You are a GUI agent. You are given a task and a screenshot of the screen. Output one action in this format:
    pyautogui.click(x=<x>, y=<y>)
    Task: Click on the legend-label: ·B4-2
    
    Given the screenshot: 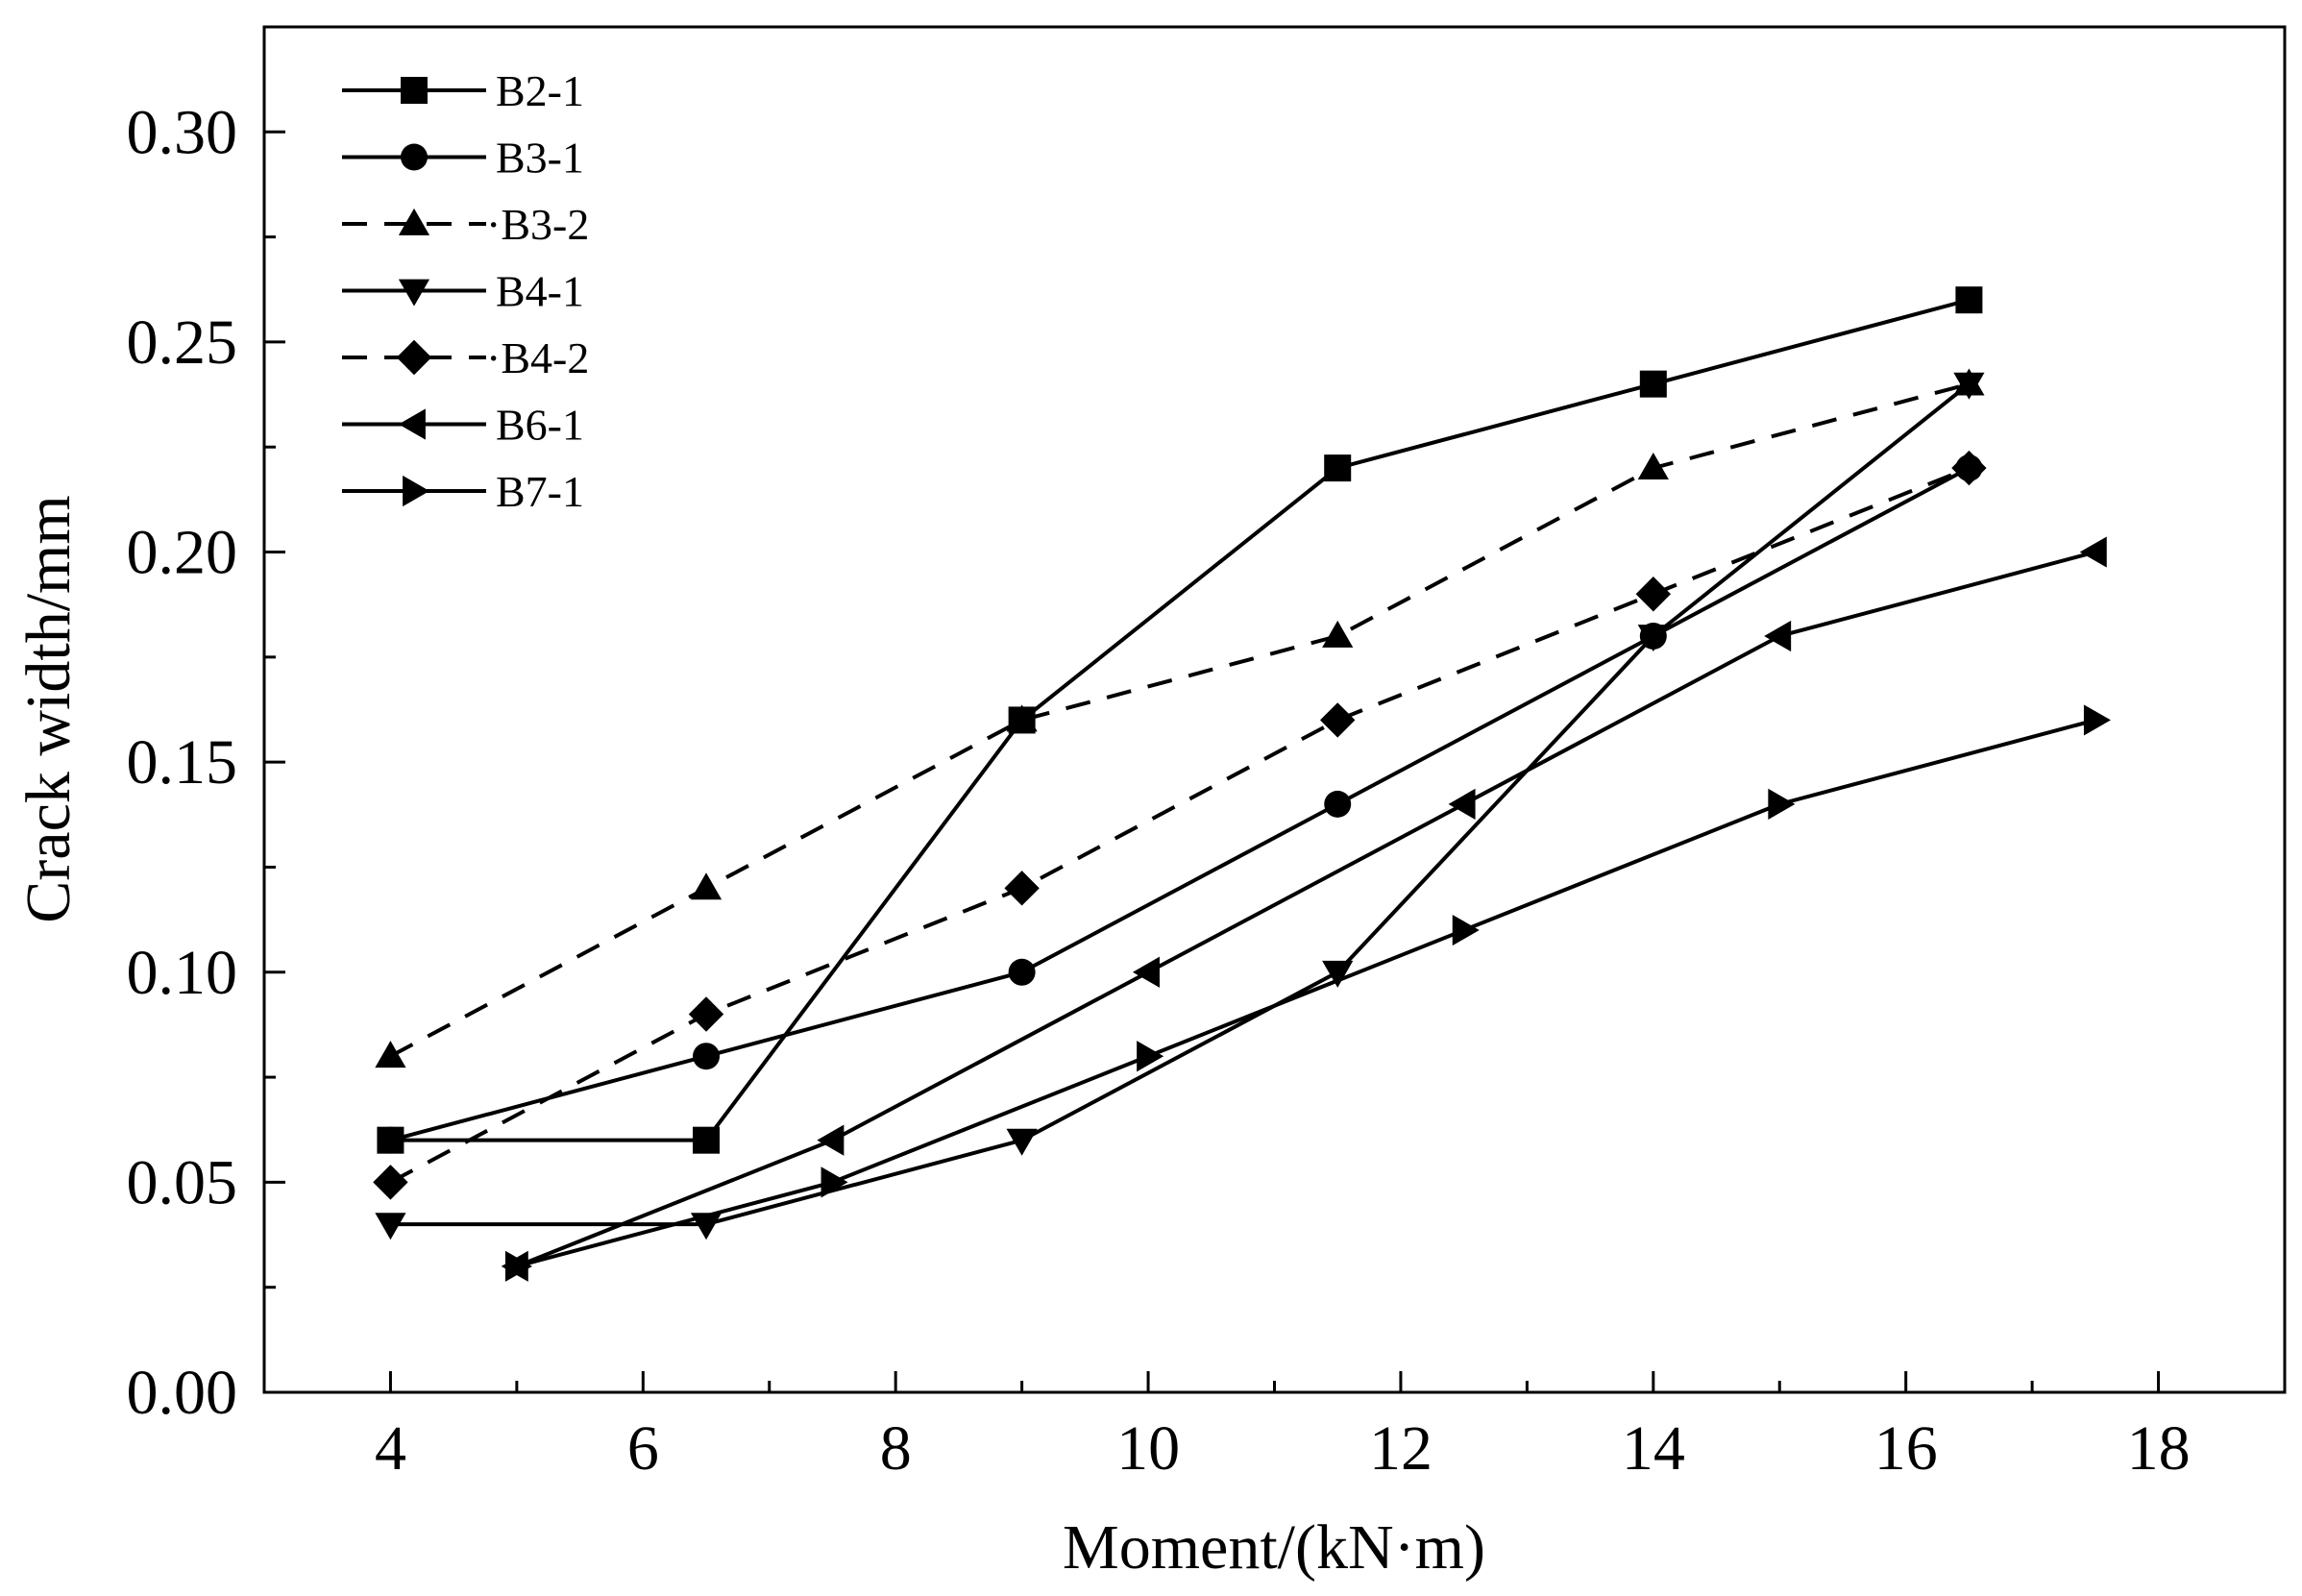 What is the action you would take?
    pyautogui.click(x=537, y=357)
    